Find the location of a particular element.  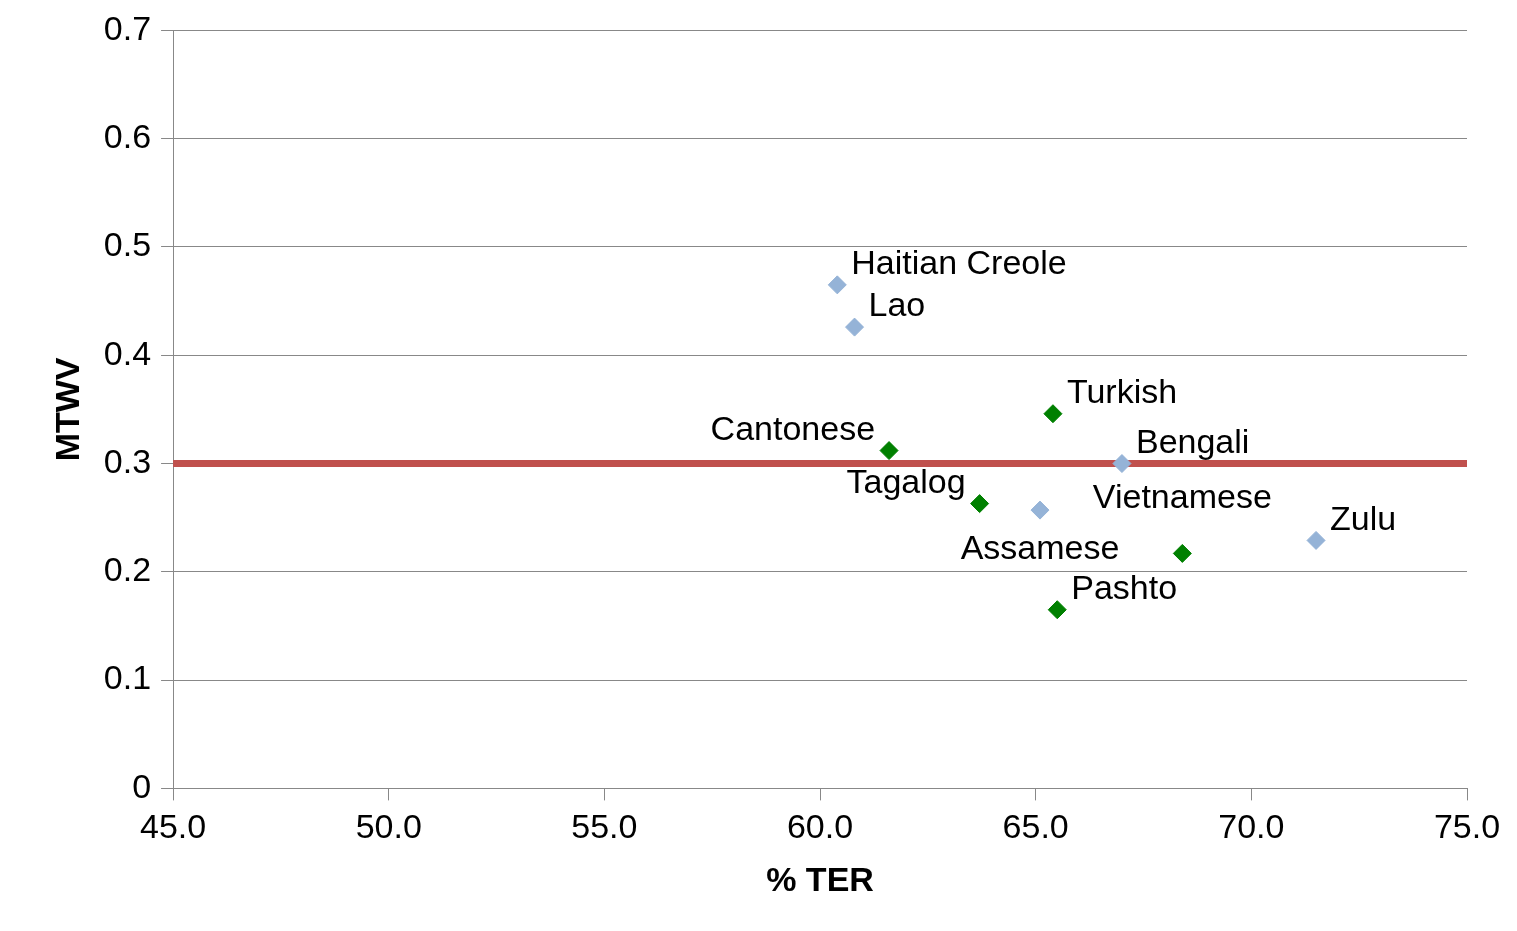

annotation: Tagalog is located at coordinates (906, 480).